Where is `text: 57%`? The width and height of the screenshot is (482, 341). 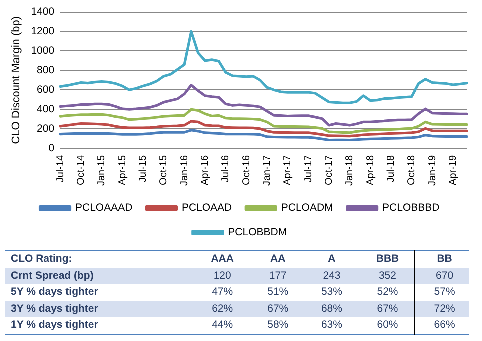 text: 57% is located at coordinates (441, 292).